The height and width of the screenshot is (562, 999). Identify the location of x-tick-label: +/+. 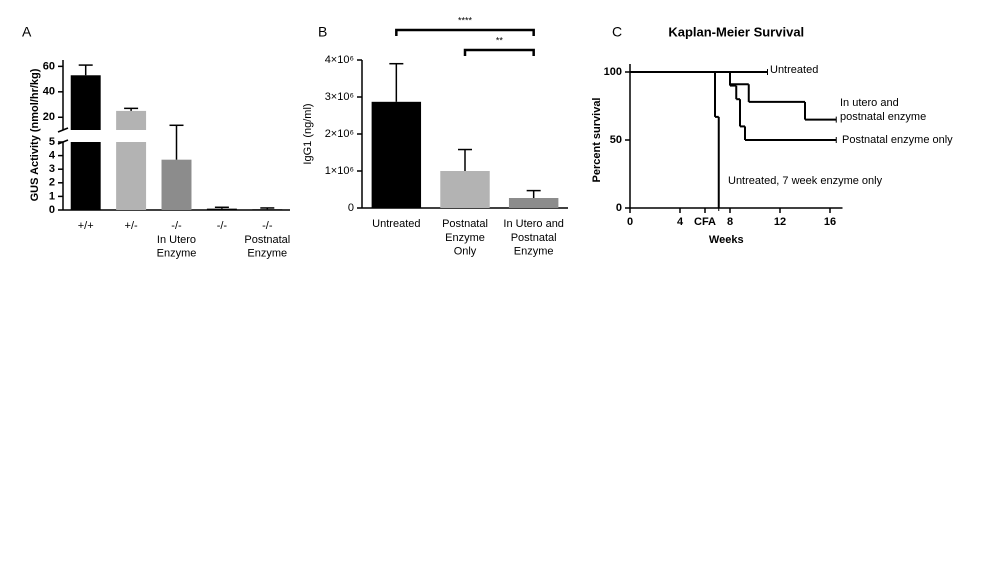
(86, 226).